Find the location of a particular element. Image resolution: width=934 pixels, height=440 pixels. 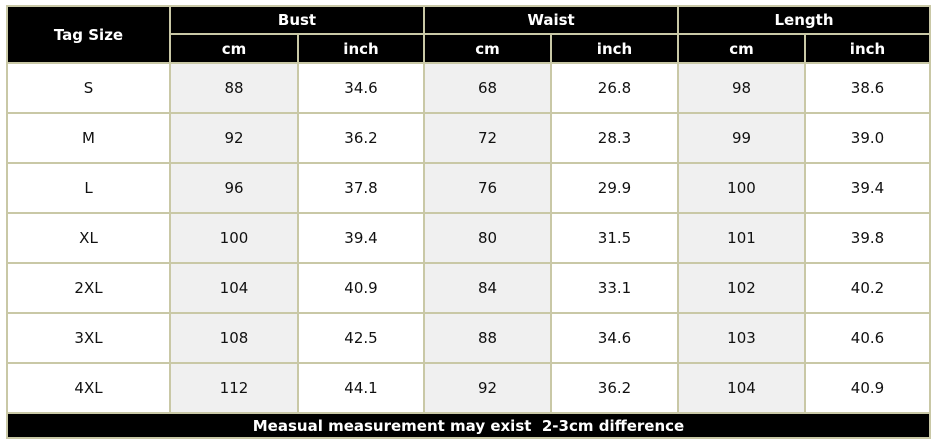

measure-cell: 39.0 is located at coordinates (867, 138).